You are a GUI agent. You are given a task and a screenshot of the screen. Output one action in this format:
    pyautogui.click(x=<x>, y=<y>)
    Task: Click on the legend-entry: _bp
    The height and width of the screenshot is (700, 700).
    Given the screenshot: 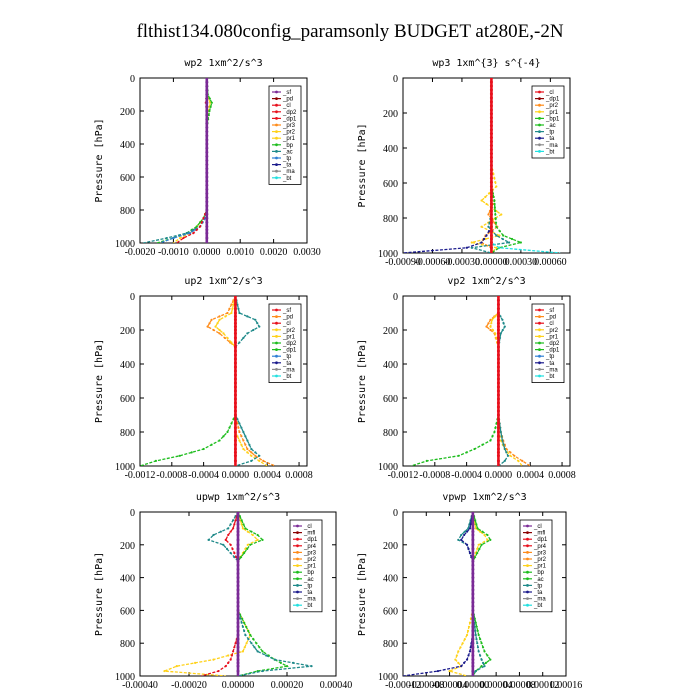 What is the action you would take?
    pyautogui.click(x=288, y=146)
    